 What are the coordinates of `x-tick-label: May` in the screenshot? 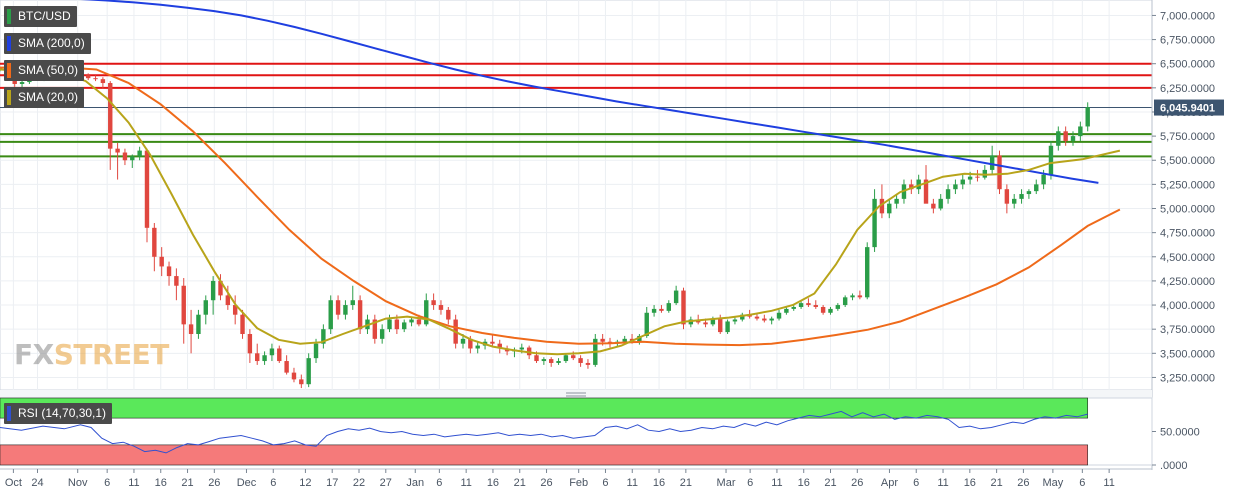 It's located at (1052, 483).